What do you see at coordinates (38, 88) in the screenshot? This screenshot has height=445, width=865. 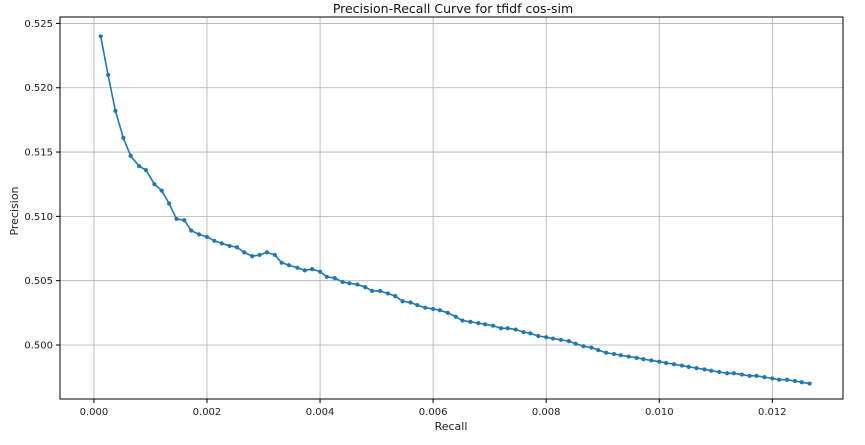 I see `y-tick-label: 0.520` at bounding box center [38, 88].